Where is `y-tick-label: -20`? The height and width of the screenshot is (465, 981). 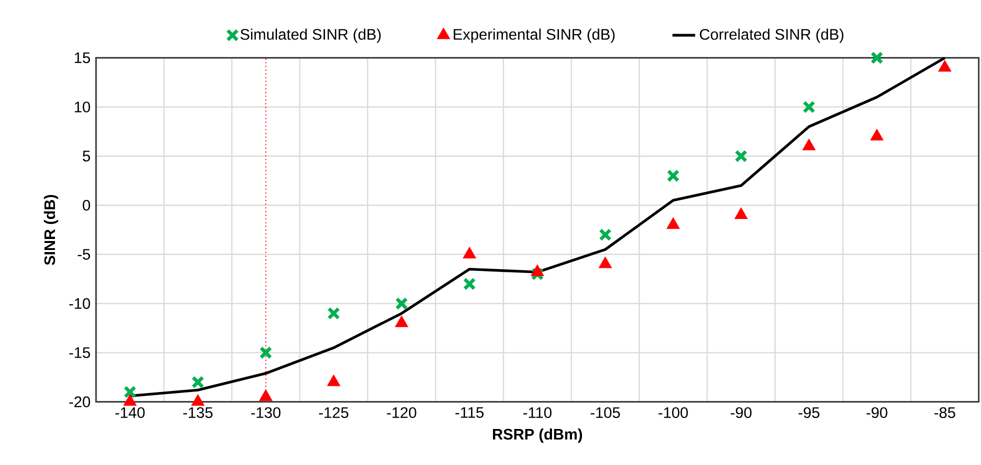 y-tick-label: -20 is located at coordinates (79, 402).